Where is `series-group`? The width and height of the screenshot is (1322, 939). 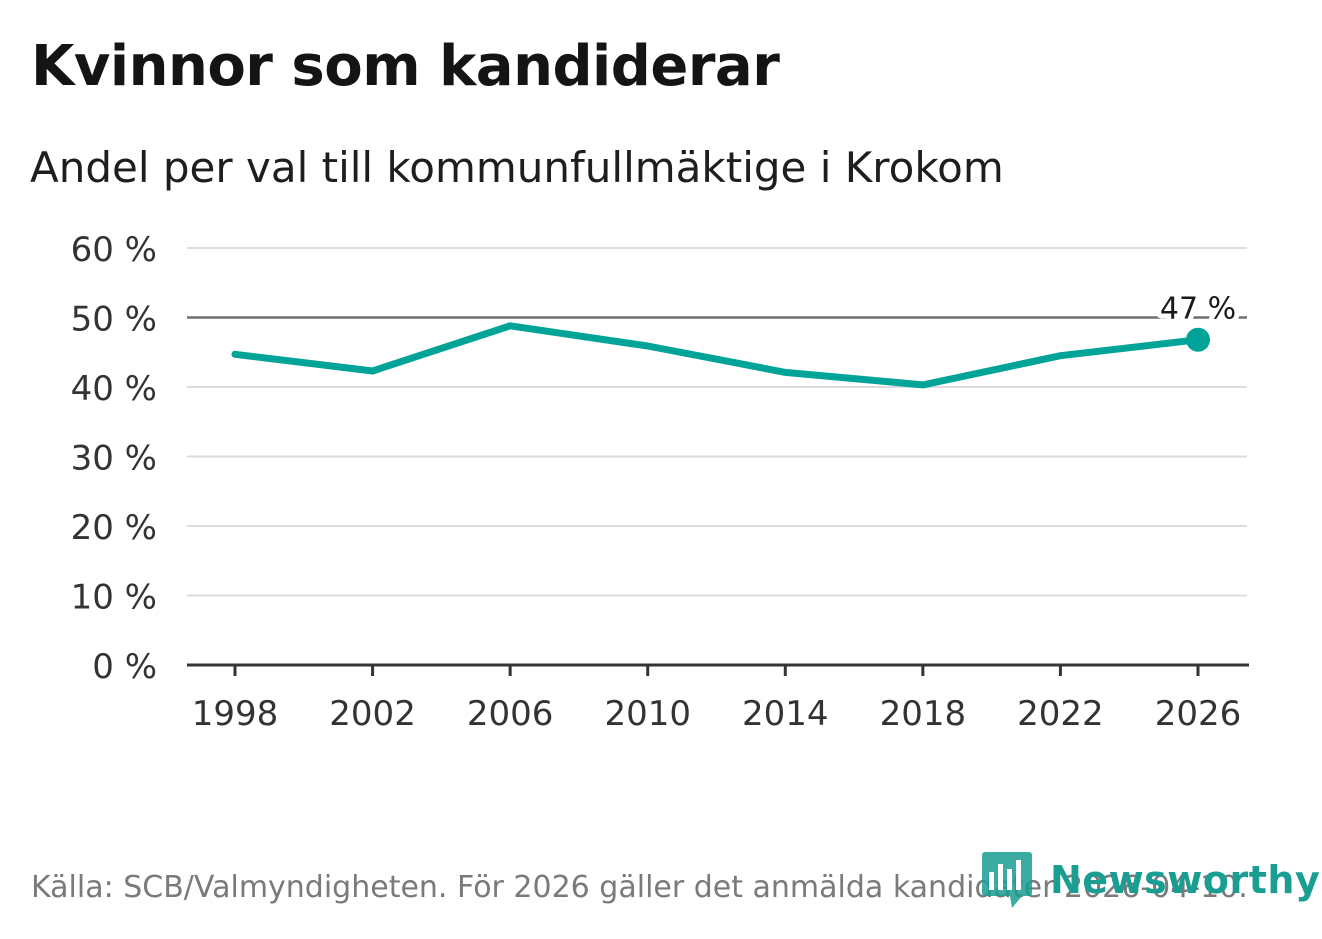
series-group is located at coordinates (720, 355).